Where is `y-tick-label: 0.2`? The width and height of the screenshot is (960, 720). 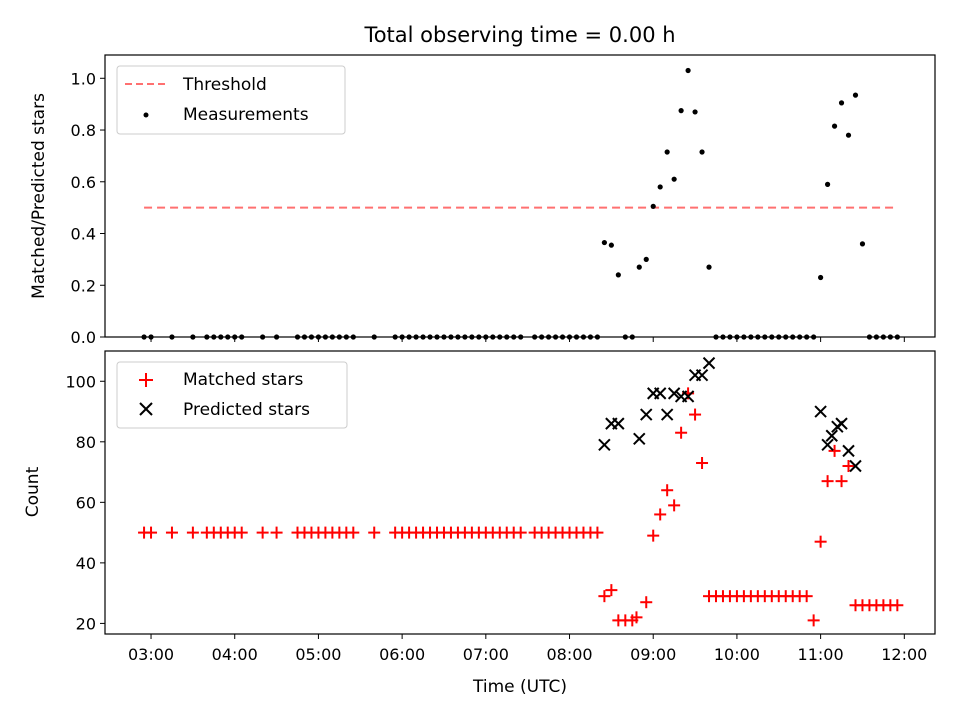 y-tick-label: 0.2 is located at coordinates (83, 285).